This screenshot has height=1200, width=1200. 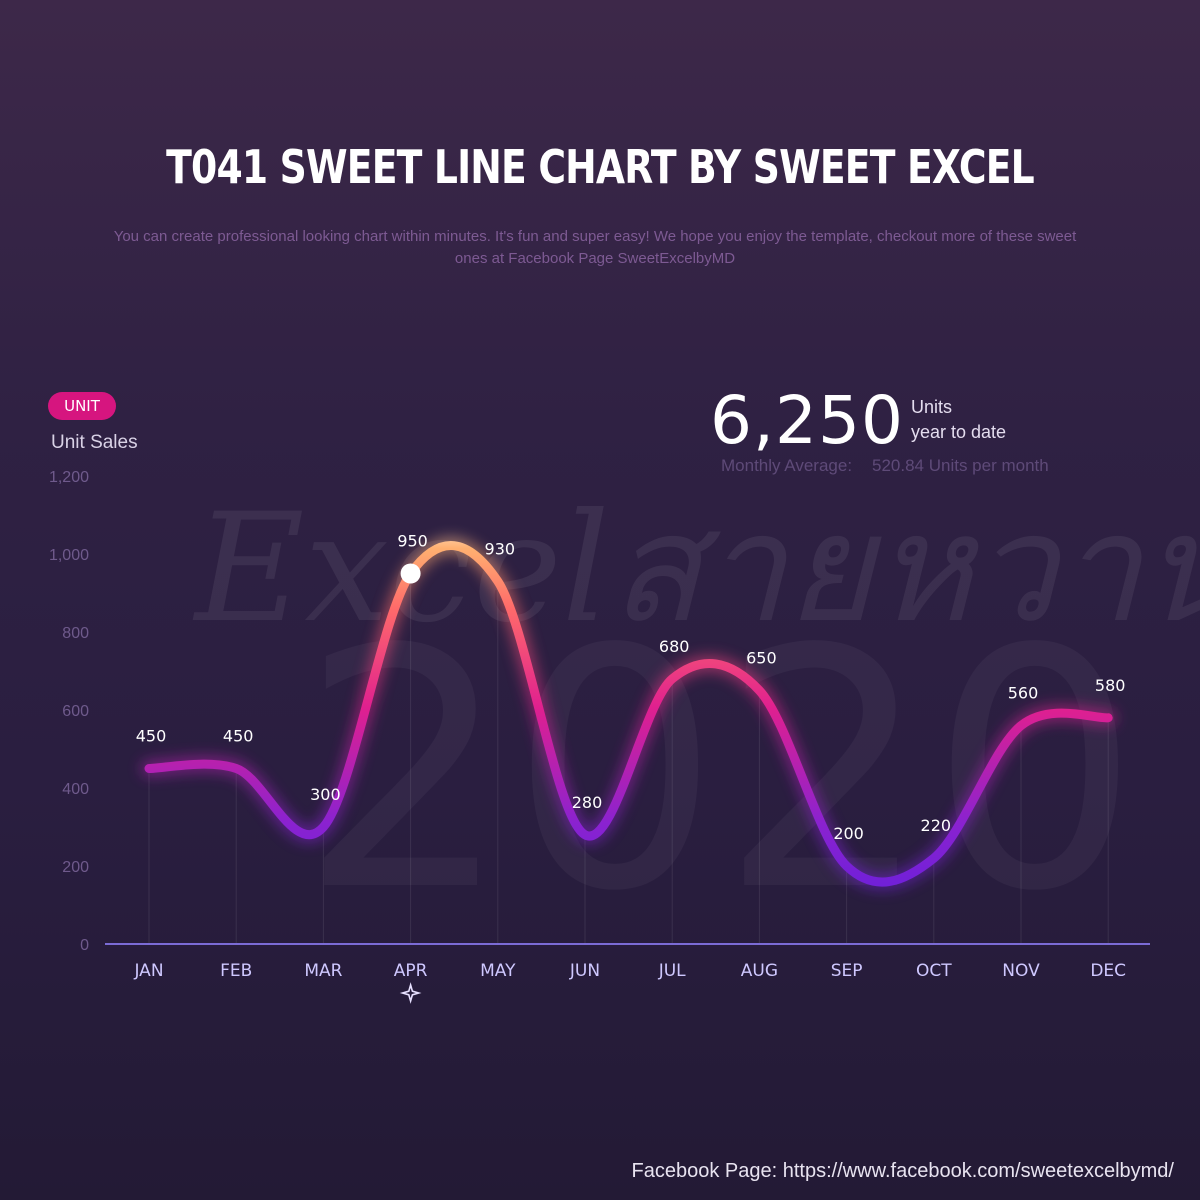 What do you see at coordinates (1021, 971) in the screenshot?
I see `x-tick-label: NOV` at bounding box center [1021, 971].